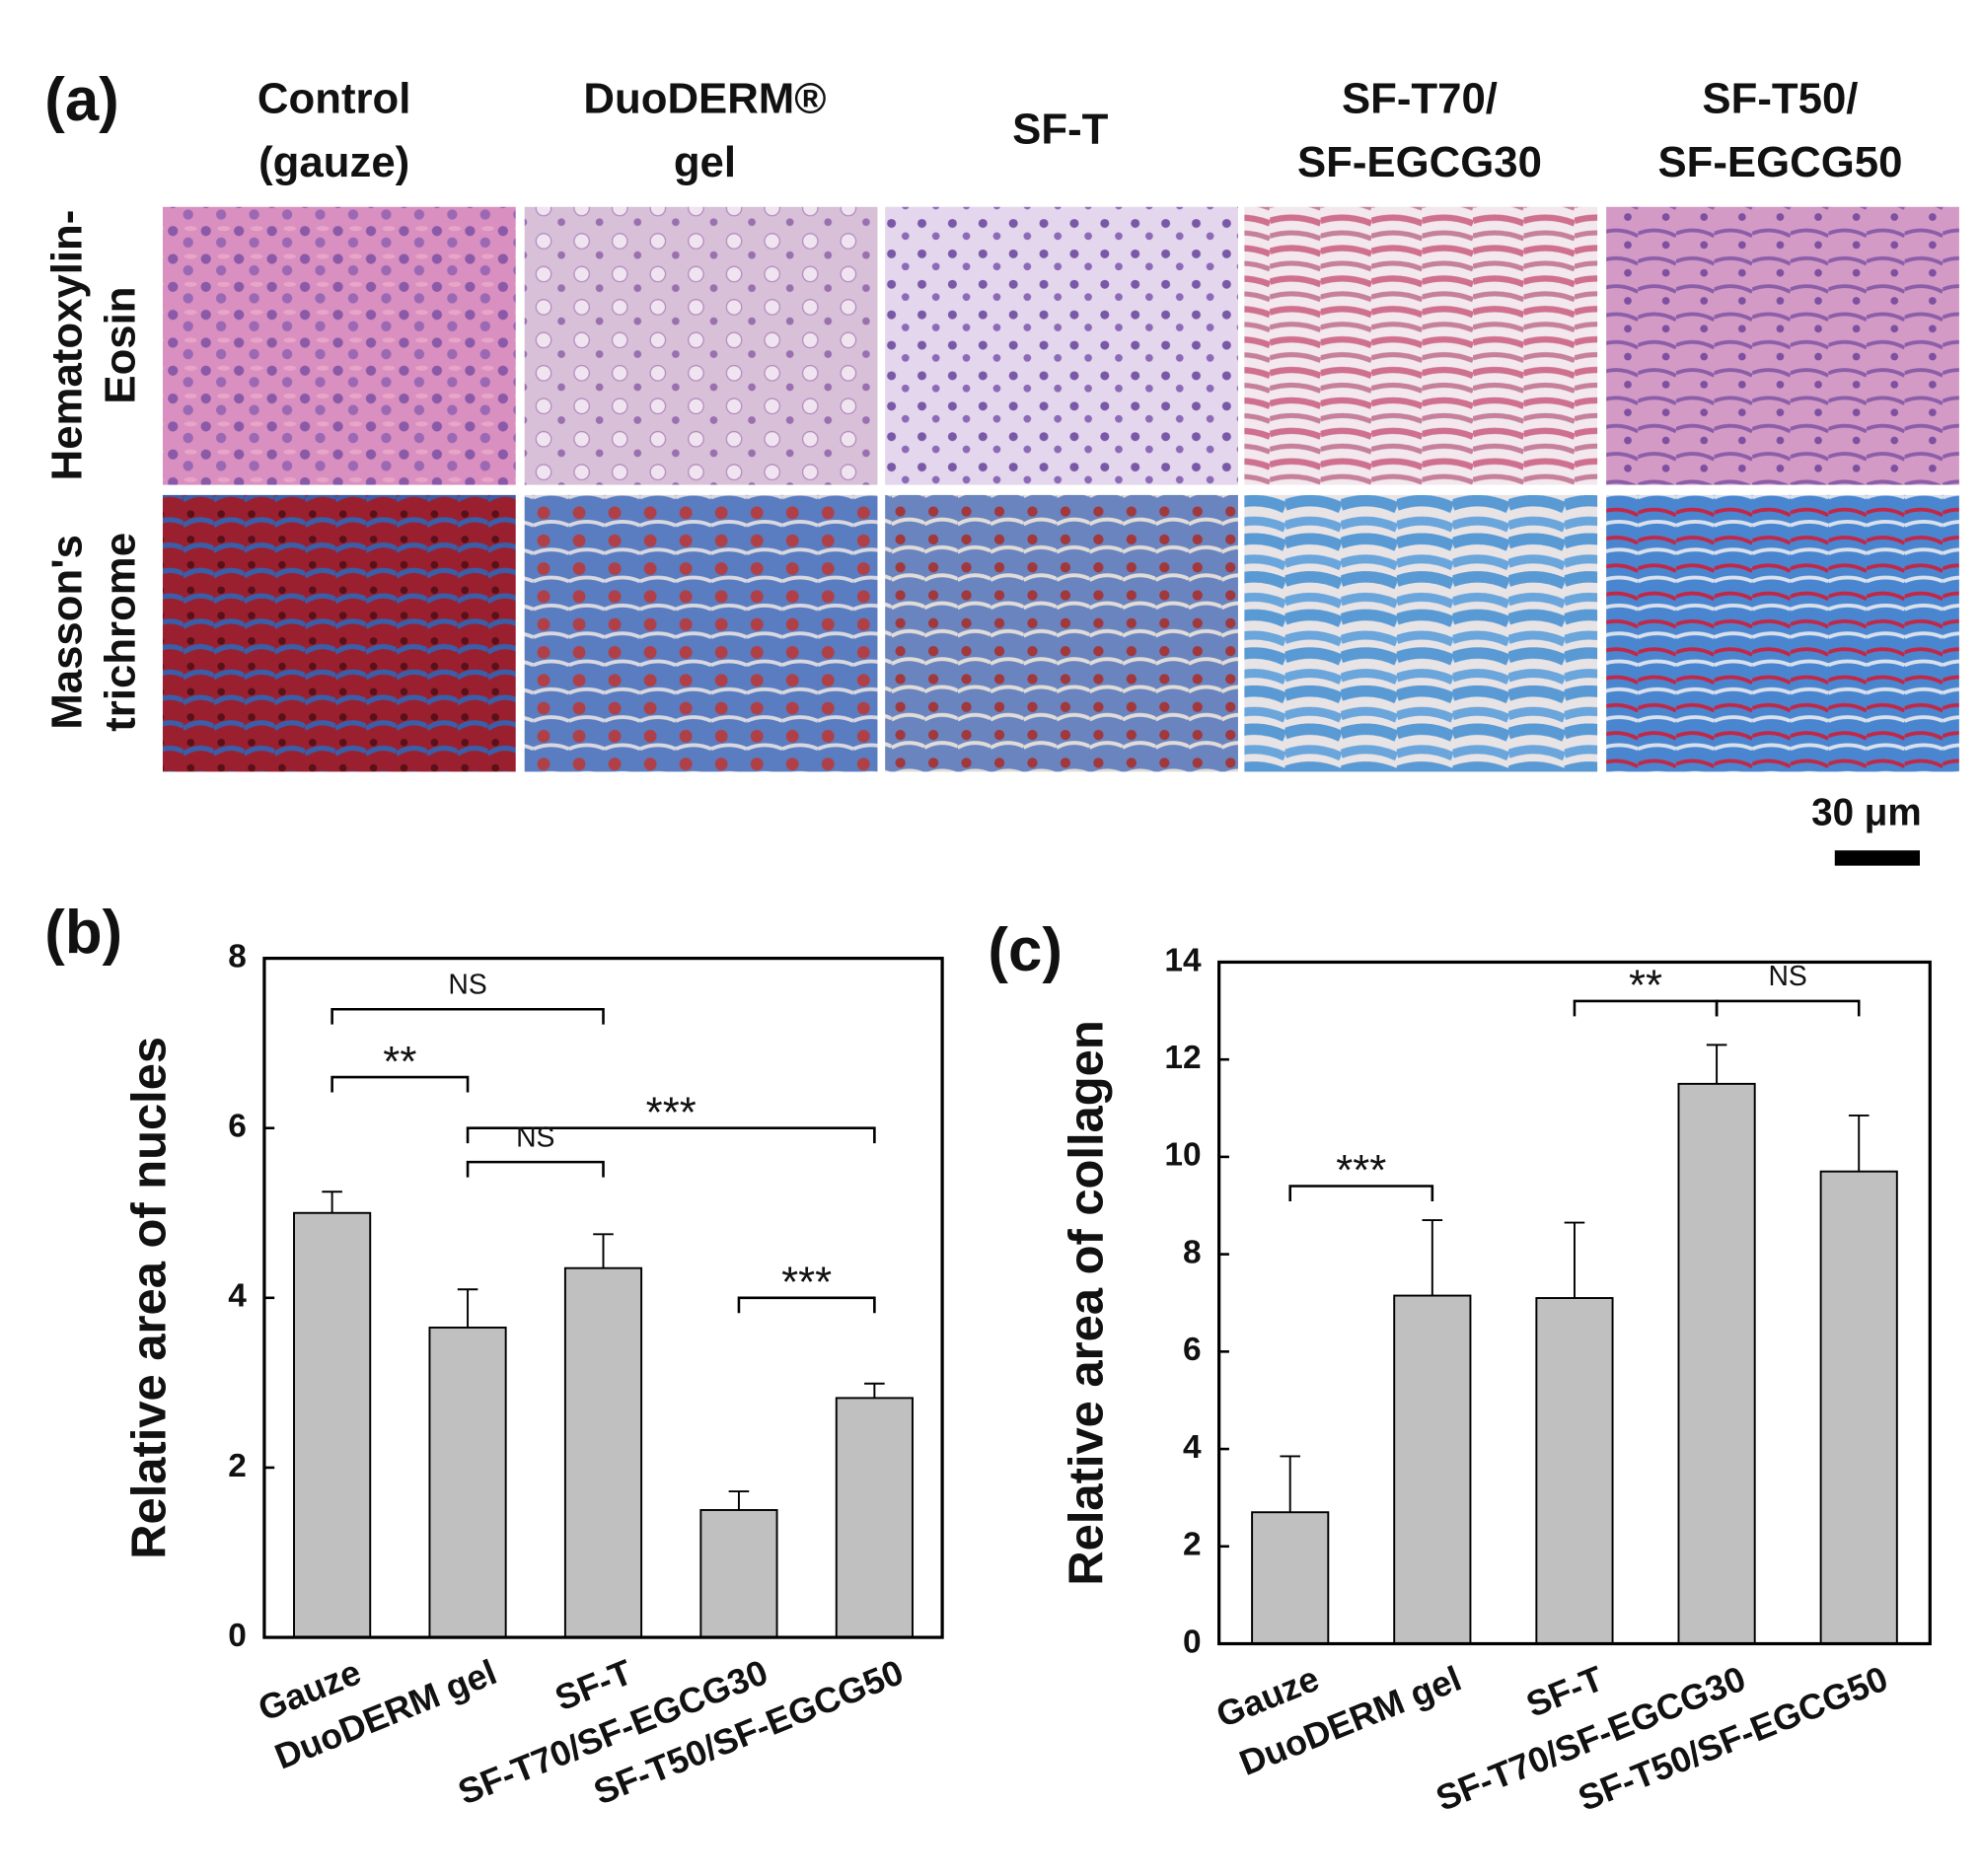 This screenshot has height=1876, width=1981. Describe the element at coordinates (1086, 1302) in the screenshot. I see `y-axis-label: Relative area of collagen` at that location.